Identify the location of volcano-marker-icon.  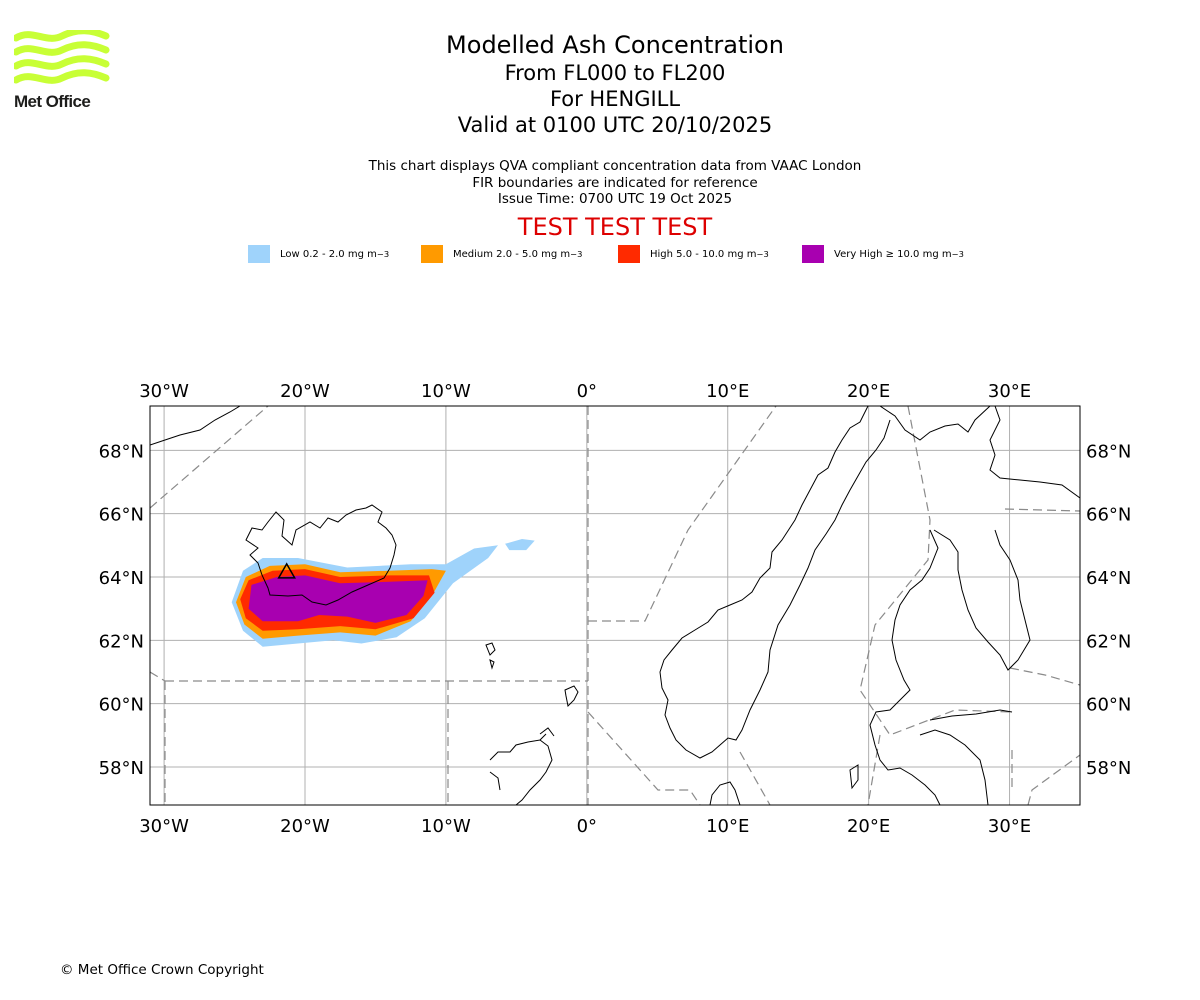
(286, 570).